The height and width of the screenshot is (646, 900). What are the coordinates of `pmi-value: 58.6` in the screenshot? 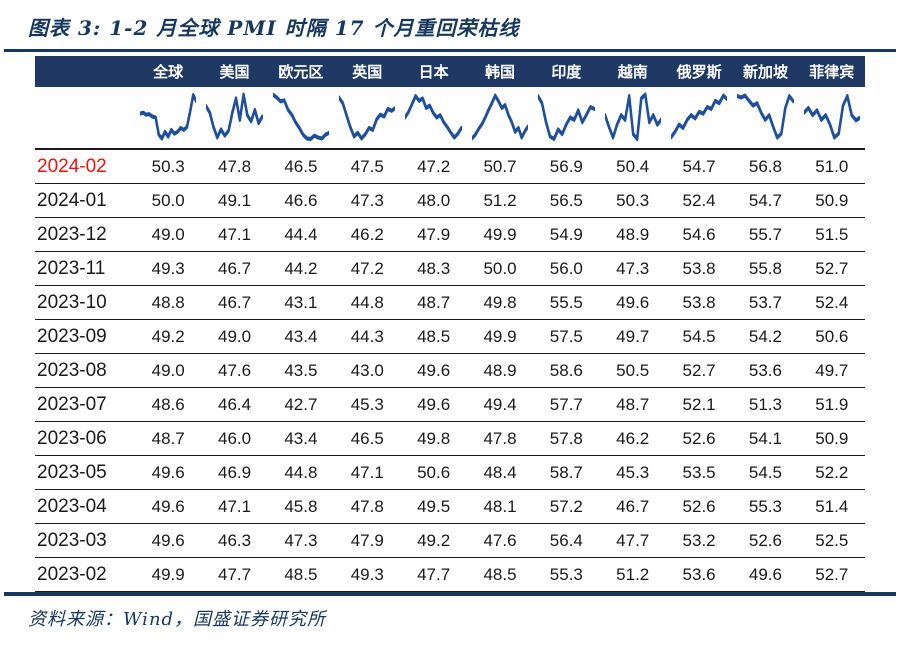 It's located at (566, 370).